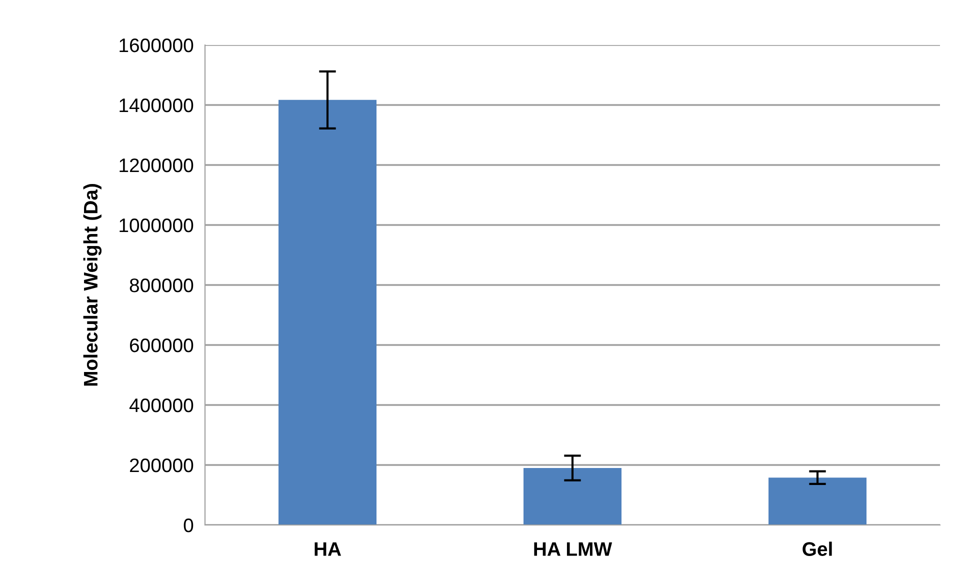  I want to click on x-tick-label: HA LMW, so click(573, 549).